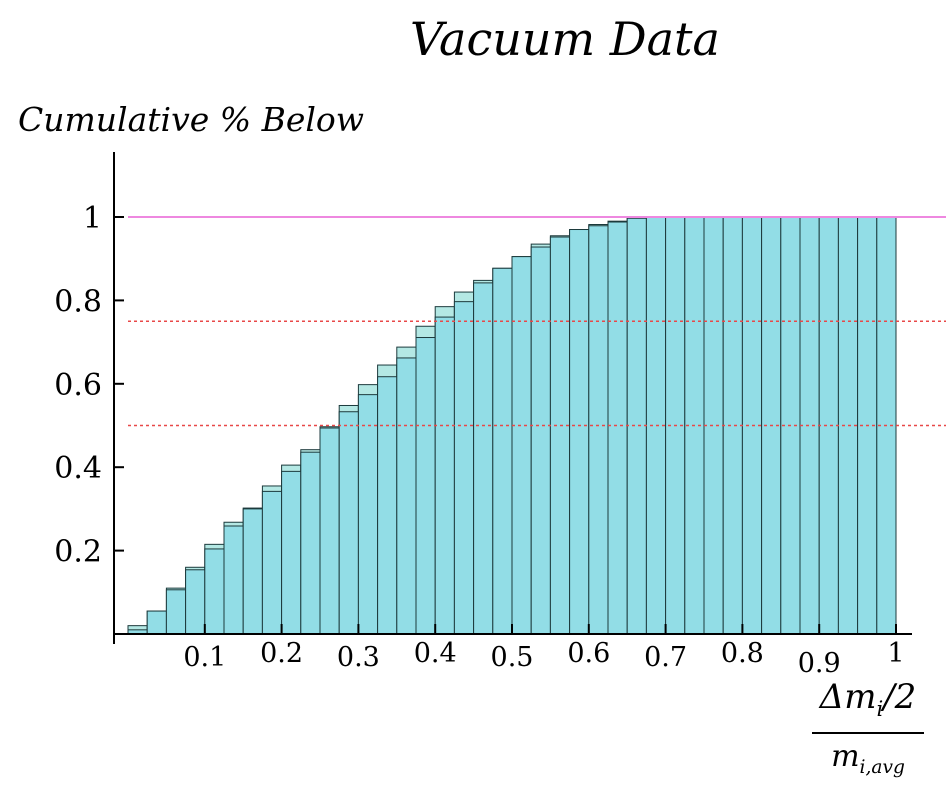 This screenshot has height=788, width=946. Describe the element at coordinates (512, 657) in the screenshot. I see `x-tick-label: 0.5` at that location.